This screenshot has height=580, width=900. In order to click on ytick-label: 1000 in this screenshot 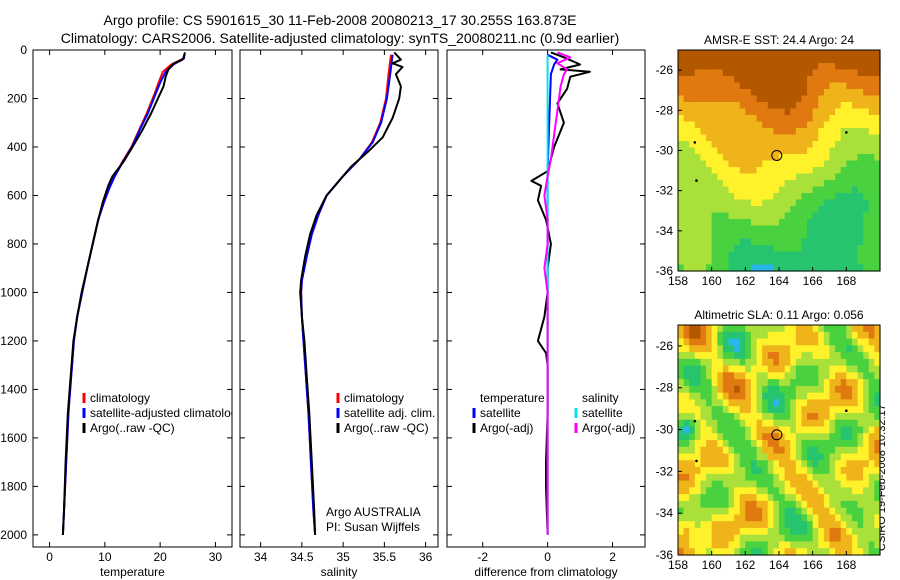, I will do `click(13, 292)`.